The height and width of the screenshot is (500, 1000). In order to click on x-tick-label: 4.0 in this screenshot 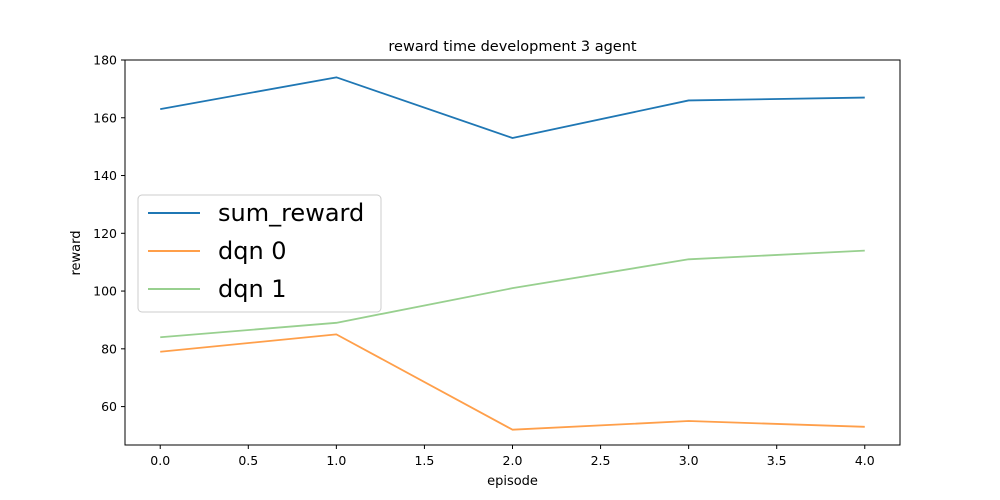, I will do `click(865, 460)`.